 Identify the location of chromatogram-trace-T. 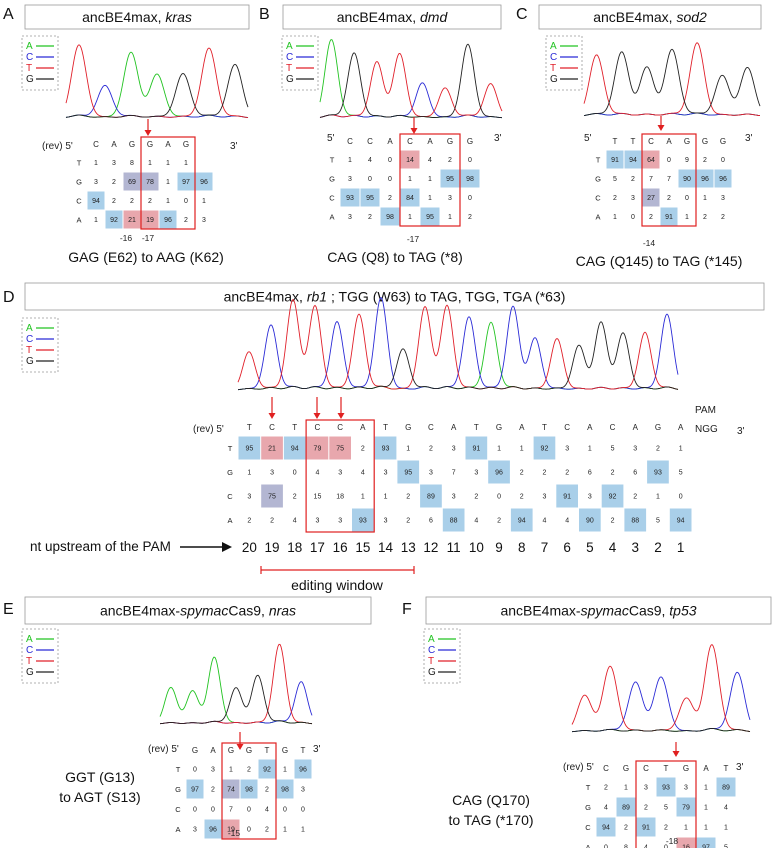
(661, 688).